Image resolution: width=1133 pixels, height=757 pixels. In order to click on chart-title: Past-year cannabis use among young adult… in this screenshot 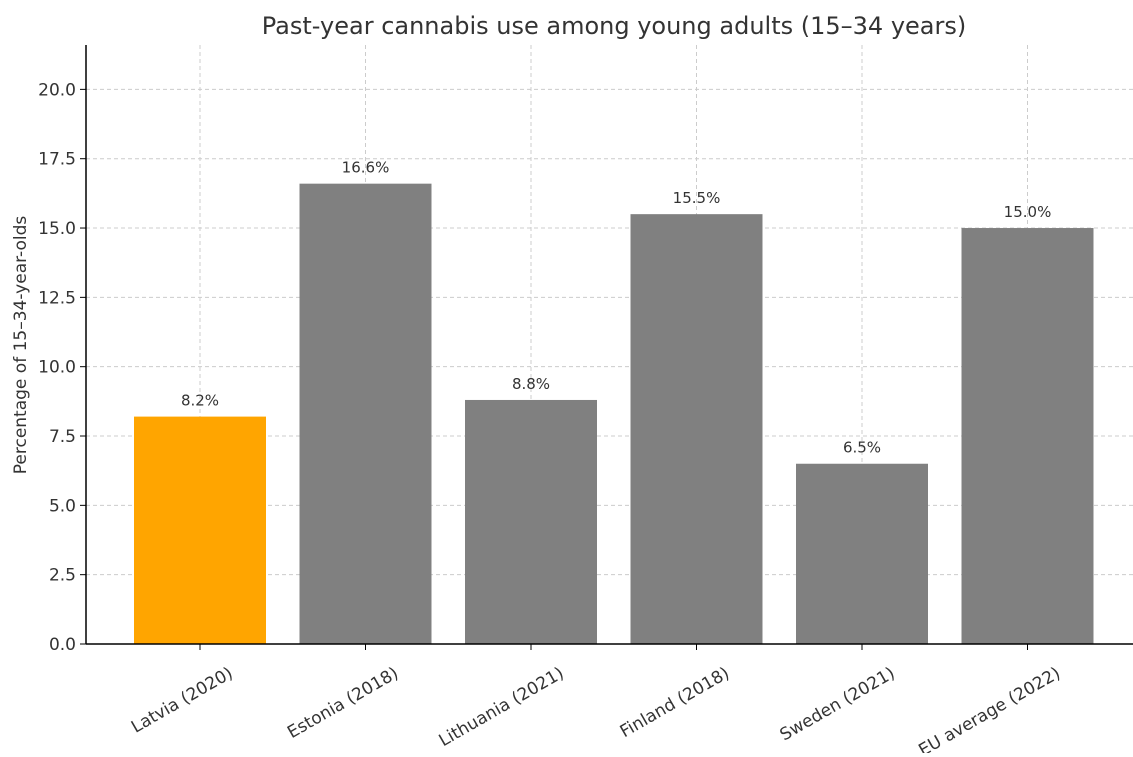, I will do `click(614, 26)`.